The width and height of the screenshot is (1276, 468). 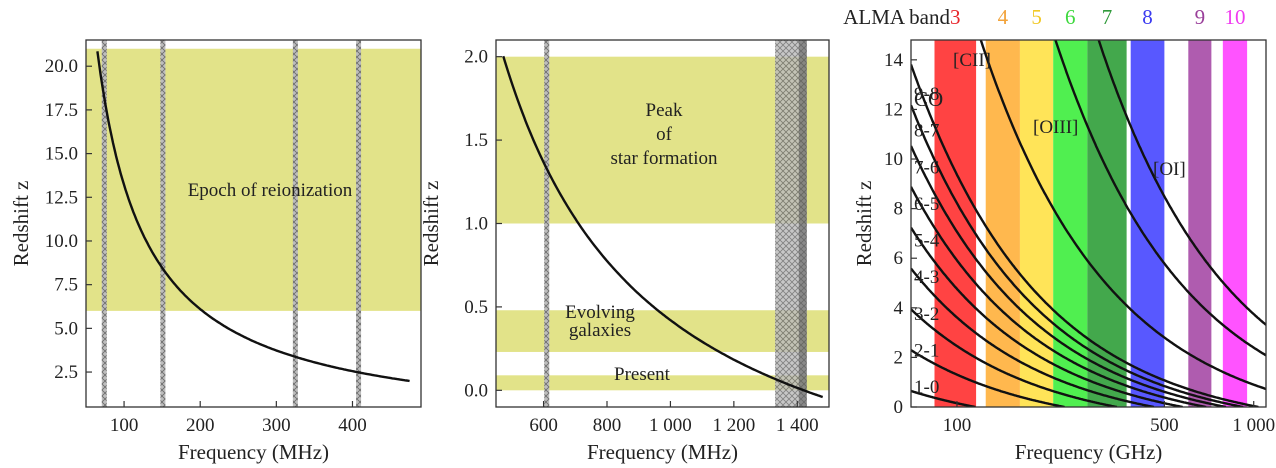 I want to click on y-tick-label: 12.5, so click(x=61, y=197).